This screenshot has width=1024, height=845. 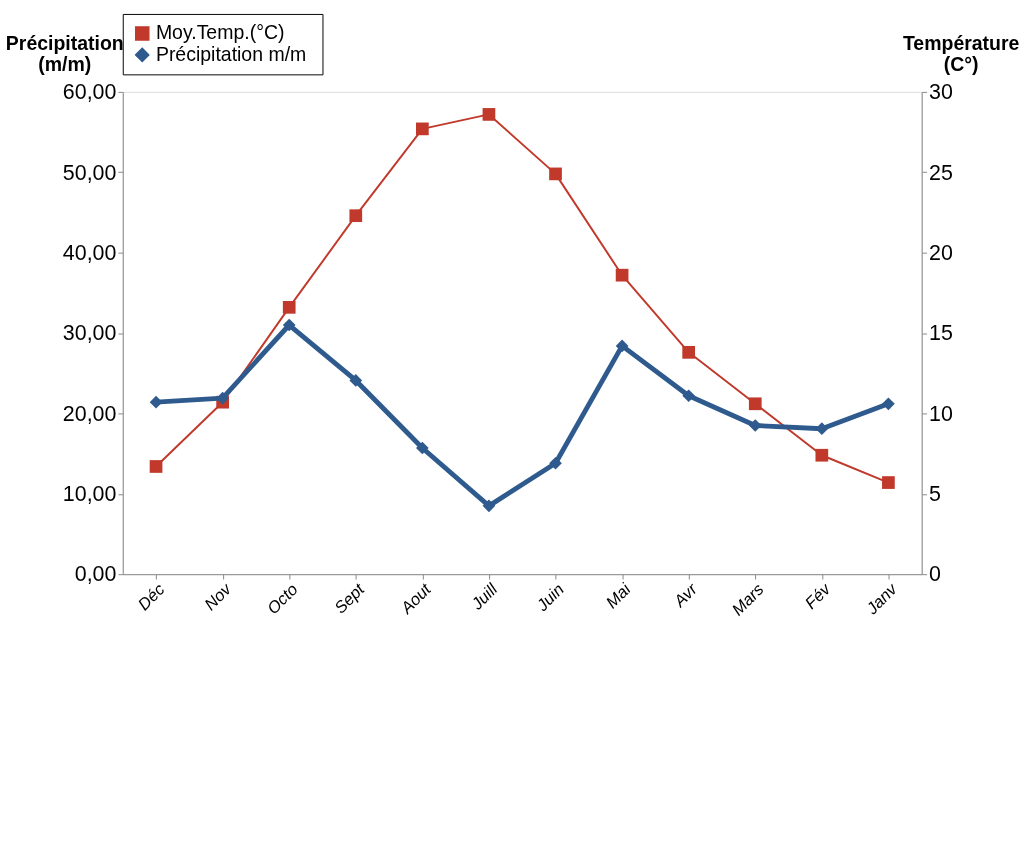 What do you see at coordinates (89, 172) in the screenshot?
I see `y-tick-label: 50,00` at bounding box center [89, 172].